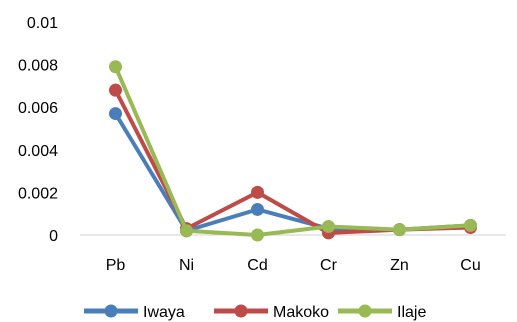 The height and width of the screenshot is (322, 517). Describe the element at coordinates (470, 265) in the screenshot. I see `x-tick-label: Cu` at that location.